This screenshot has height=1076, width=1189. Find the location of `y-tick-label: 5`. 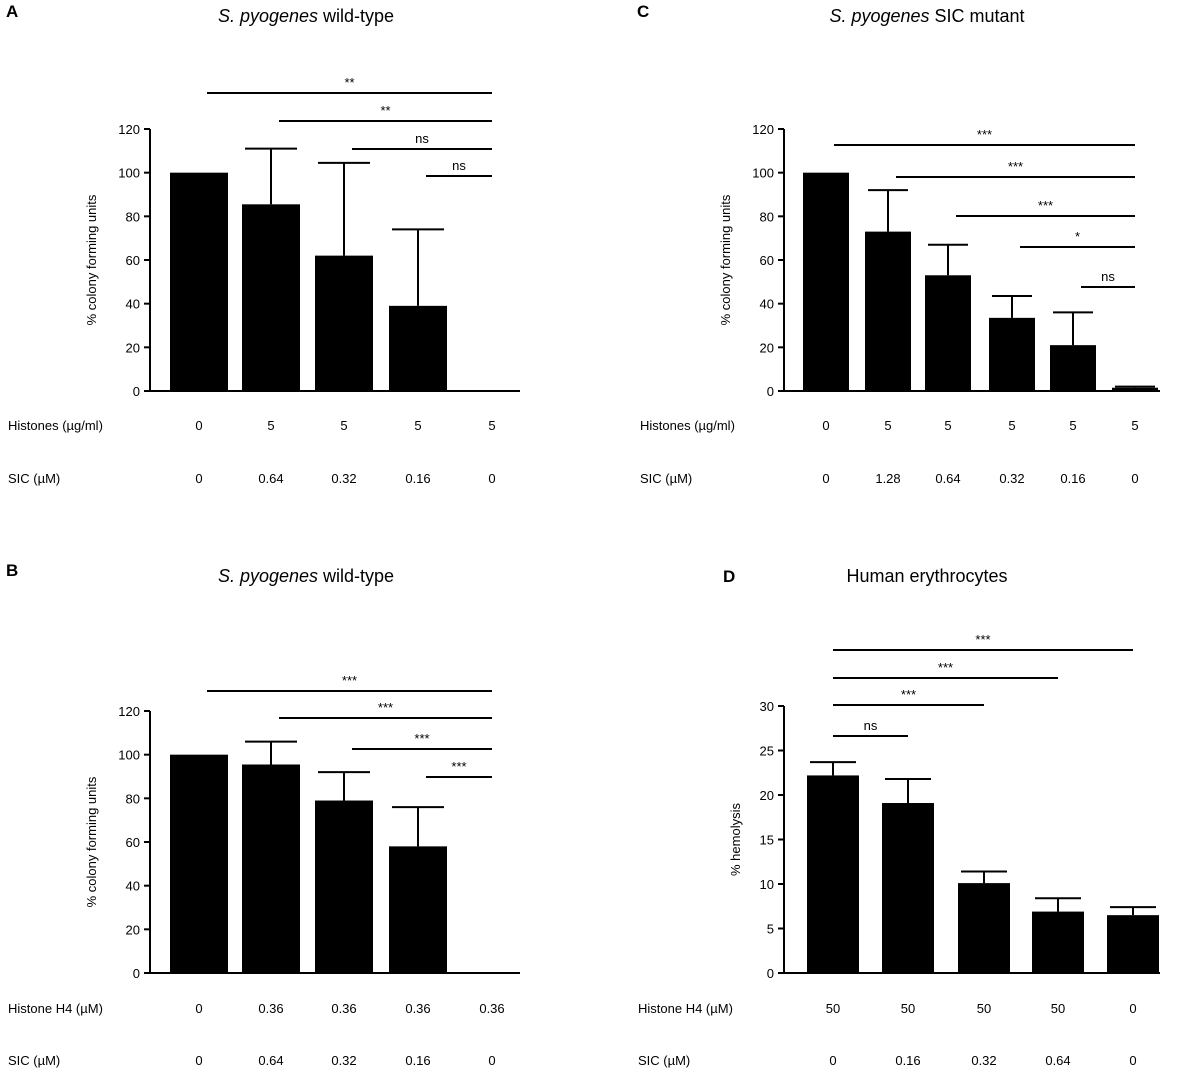

y-tick-label: 5 is located at coordinates (770, 929).